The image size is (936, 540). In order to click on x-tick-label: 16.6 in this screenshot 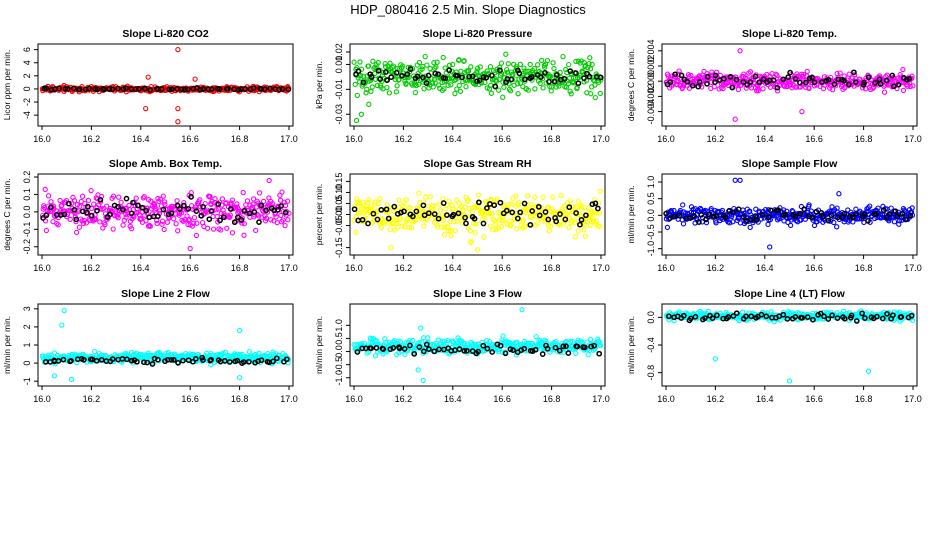, I will do `click(502, 139)`.